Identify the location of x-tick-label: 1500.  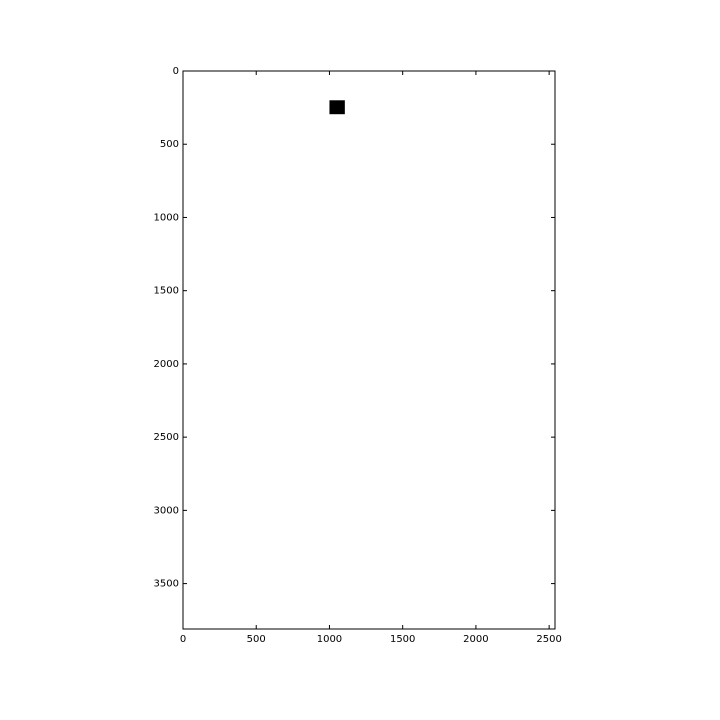
(402, 639).